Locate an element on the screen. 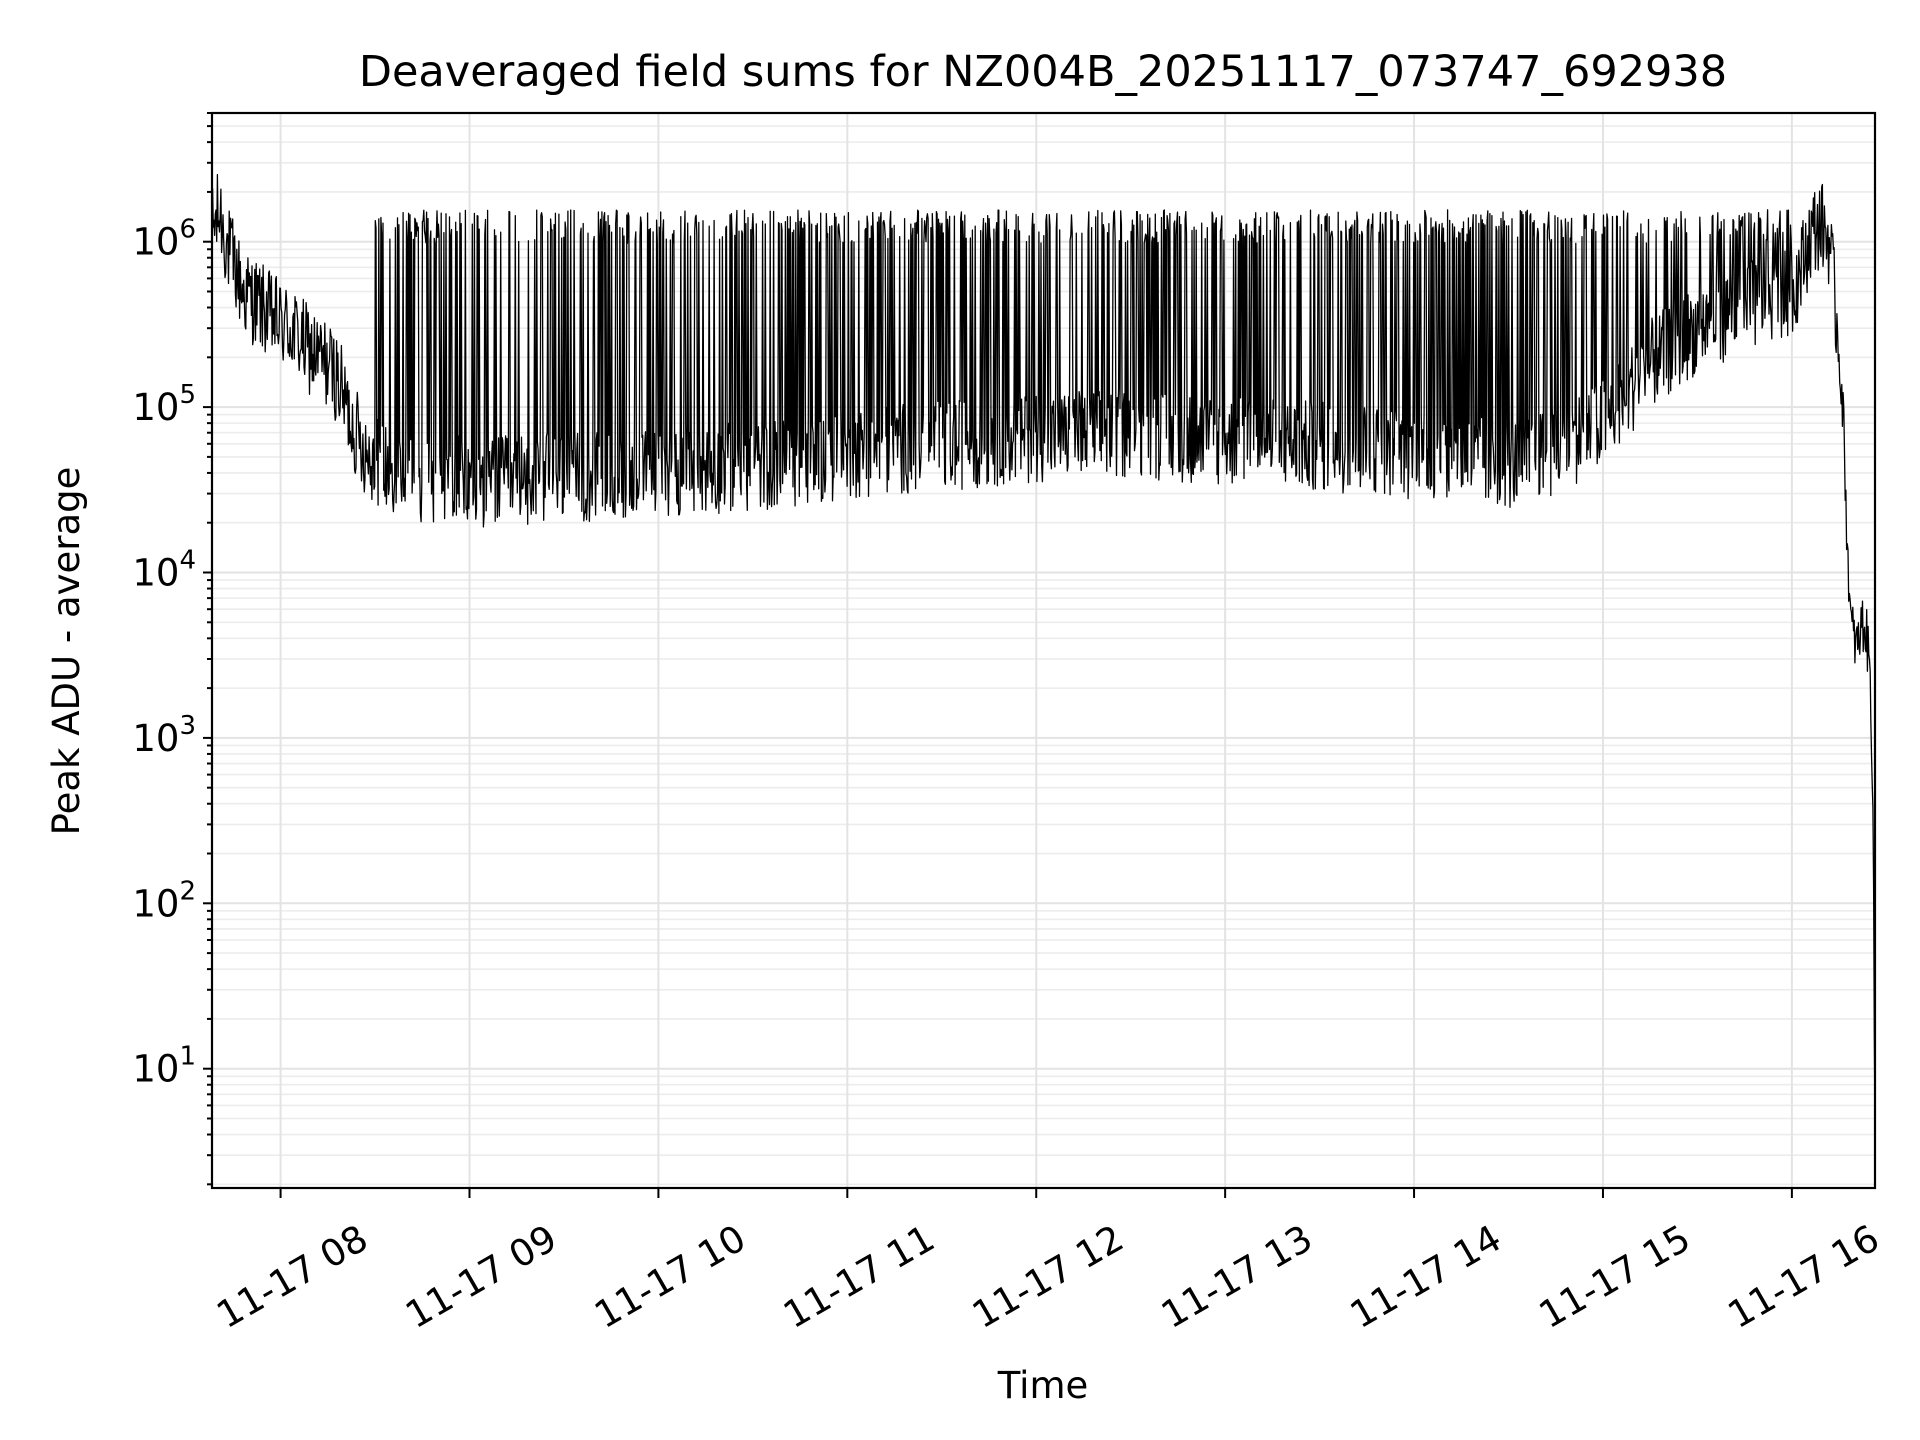 Image resolution: width=1920 pixels, height=1440 pixels. x-axis-label: Time is located at coordinates (1043, 1385).